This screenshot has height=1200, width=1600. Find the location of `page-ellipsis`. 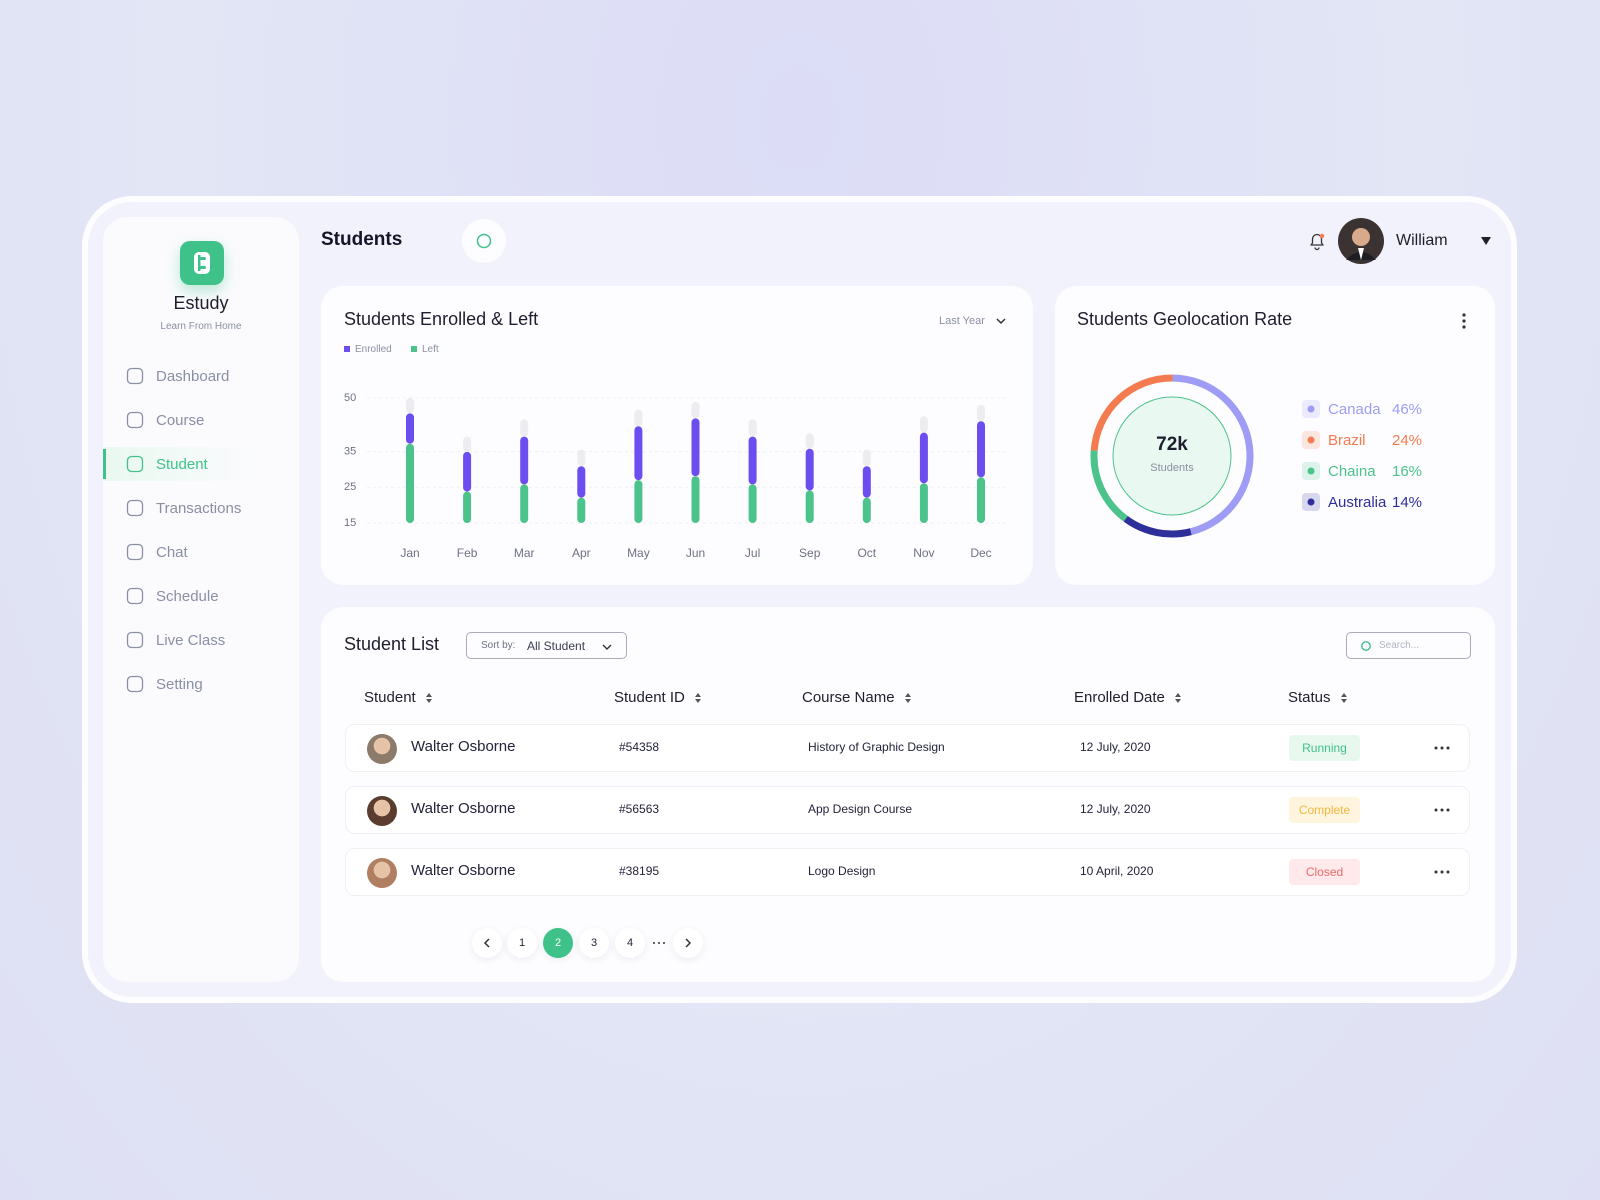

page-ellipsis is located at coordinates (659, 943).